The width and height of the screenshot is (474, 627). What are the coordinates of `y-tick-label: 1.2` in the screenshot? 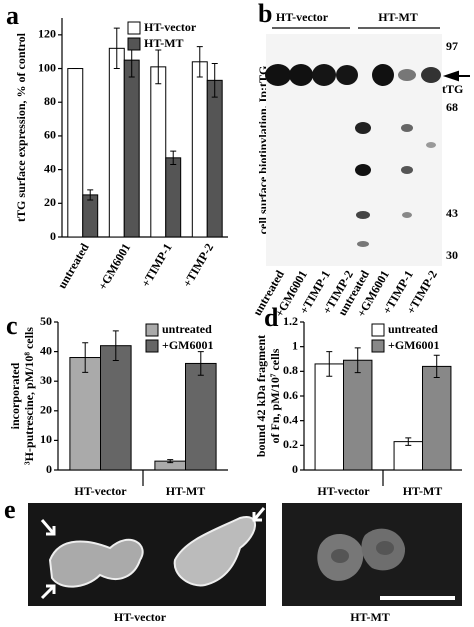 It's located at (290, 321).